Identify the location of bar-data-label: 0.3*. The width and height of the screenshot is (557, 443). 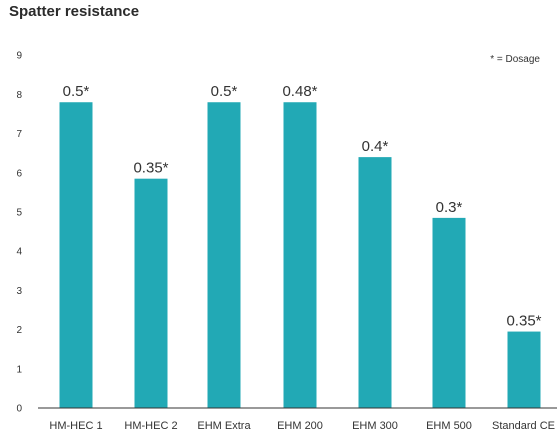
(449, 207).